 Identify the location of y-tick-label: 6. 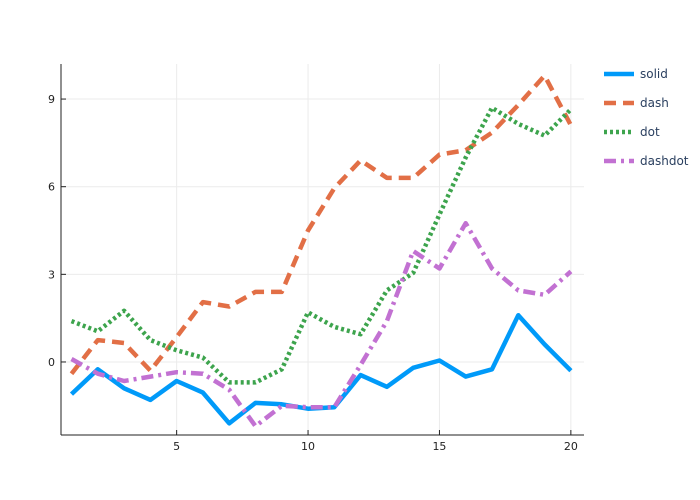
(51, 187).